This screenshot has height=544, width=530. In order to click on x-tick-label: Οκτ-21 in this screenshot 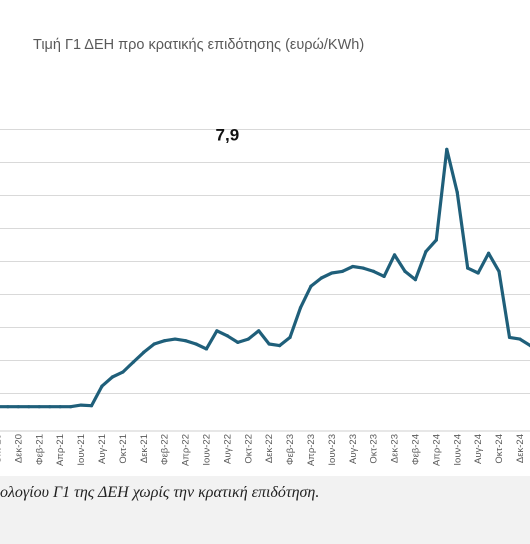, I will do `click(123, 449)`.